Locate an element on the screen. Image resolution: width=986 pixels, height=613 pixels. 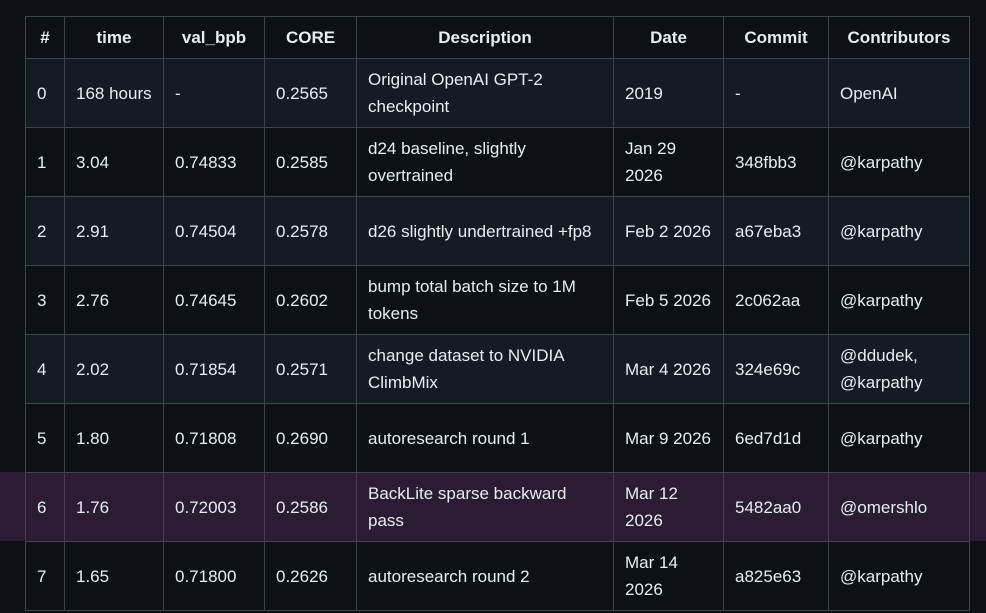
table-cell: 0.72003 is located at coordinates (214, 507).